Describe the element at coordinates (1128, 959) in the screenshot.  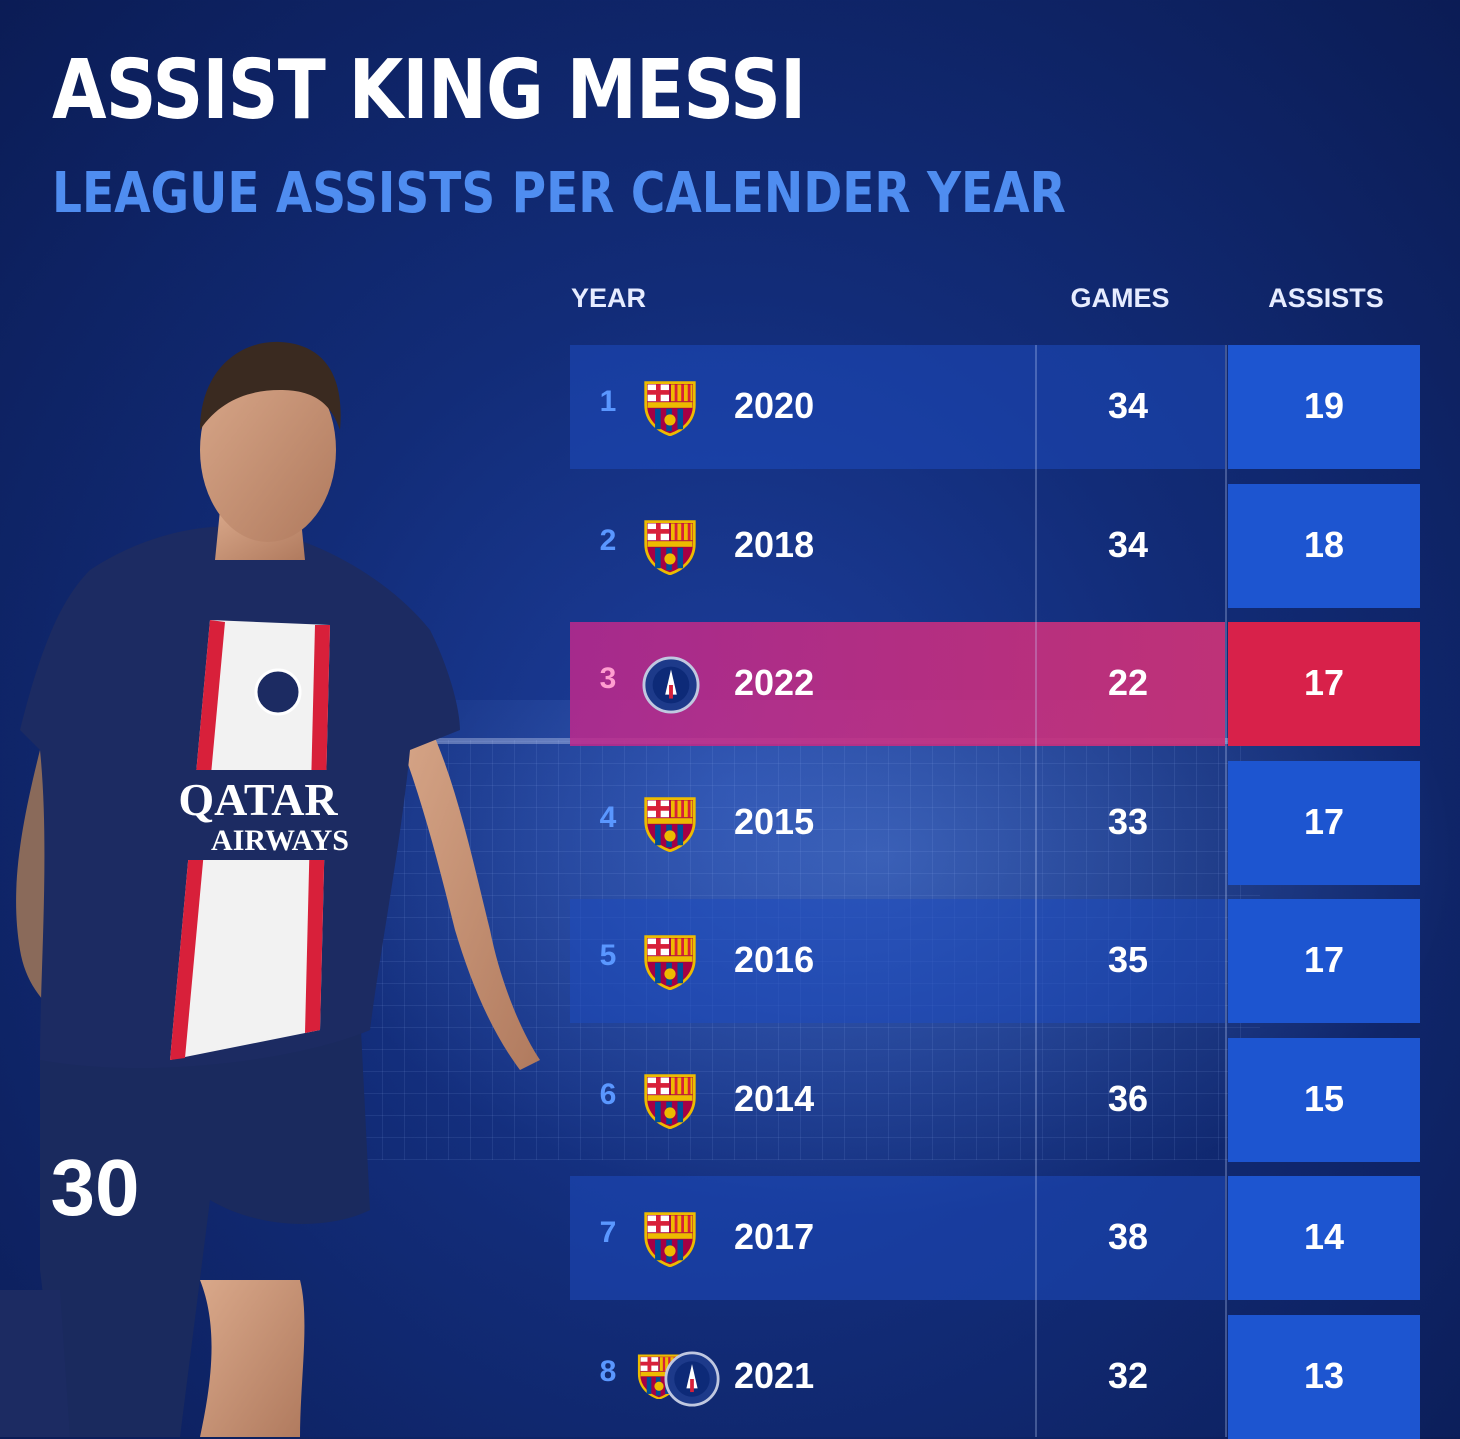
I see `games-cell: 35` at that location.